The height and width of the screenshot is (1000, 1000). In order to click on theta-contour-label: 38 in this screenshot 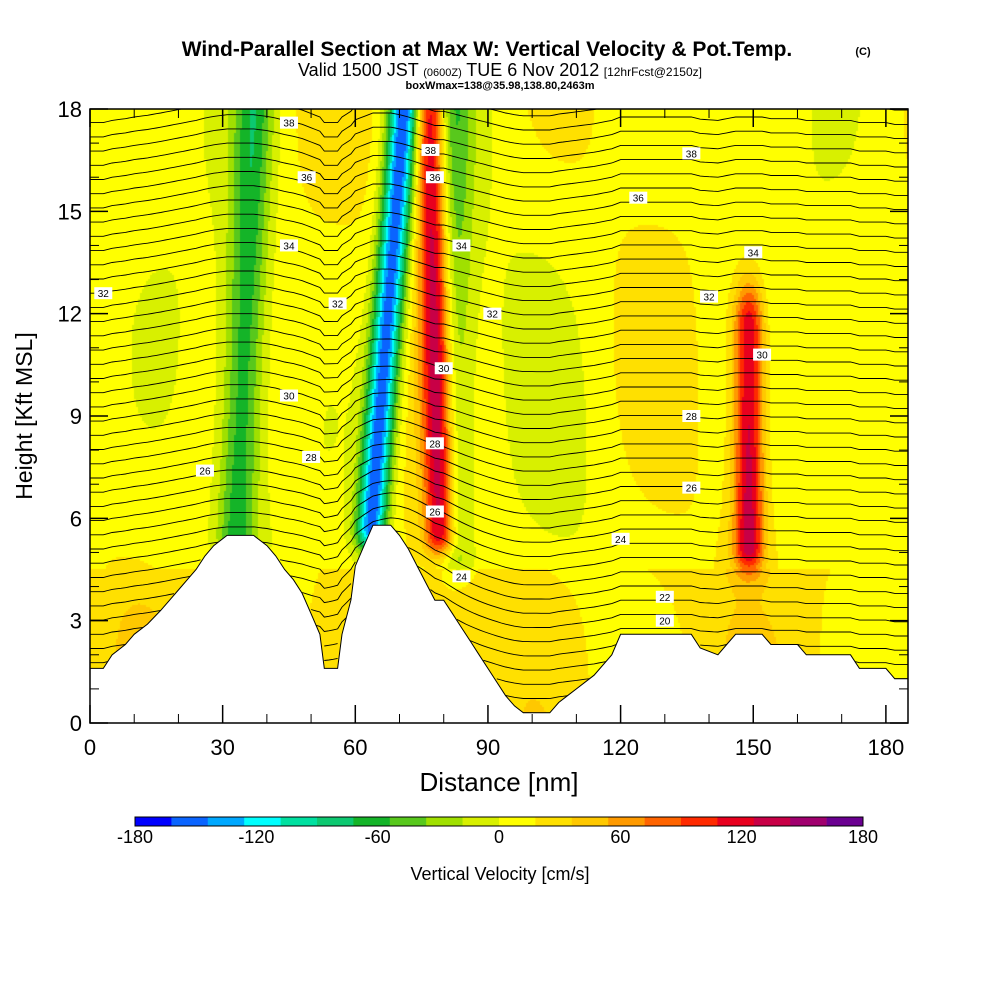, I will do `click(691, 153)`.